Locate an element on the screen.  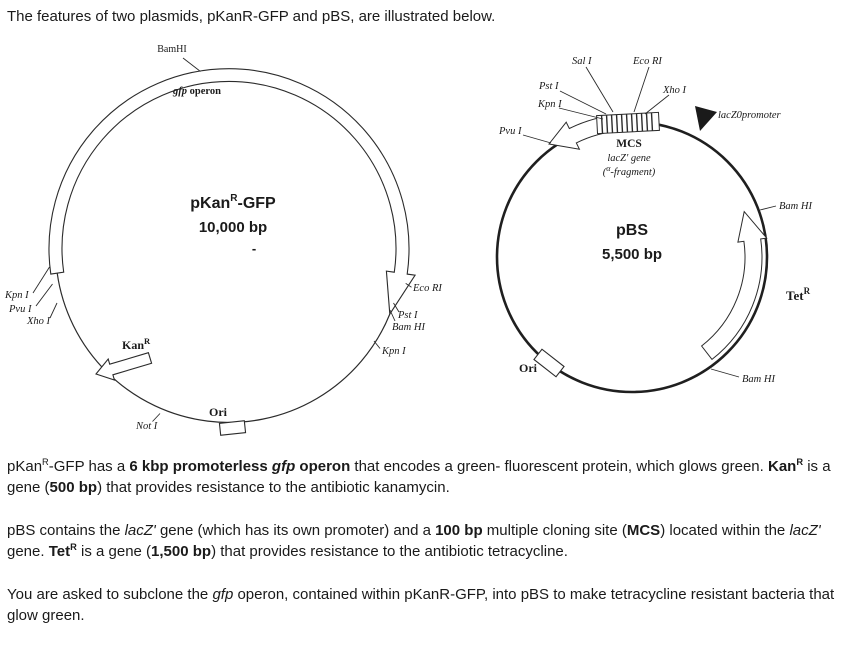
xhoi-left-label: Xho I is located at coordinates (38, 321).